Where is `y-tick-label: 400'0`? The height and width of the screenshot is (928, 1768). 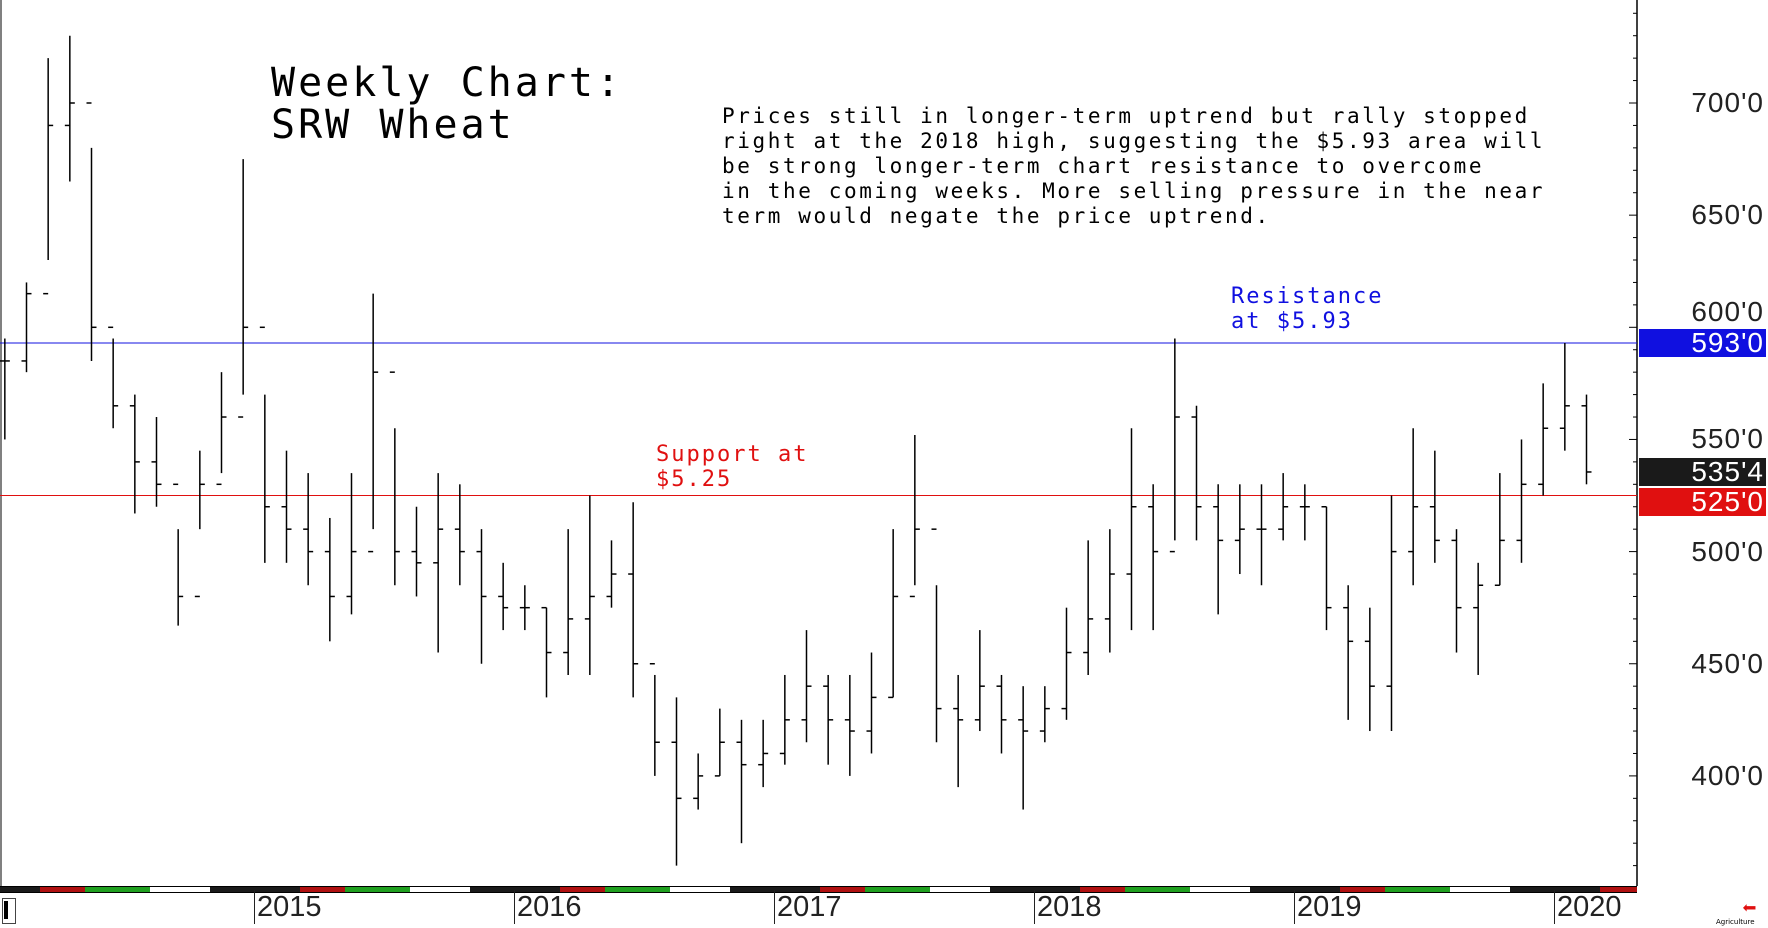 y-tick-label: 400'0 is located at coordinates (1727, 775).